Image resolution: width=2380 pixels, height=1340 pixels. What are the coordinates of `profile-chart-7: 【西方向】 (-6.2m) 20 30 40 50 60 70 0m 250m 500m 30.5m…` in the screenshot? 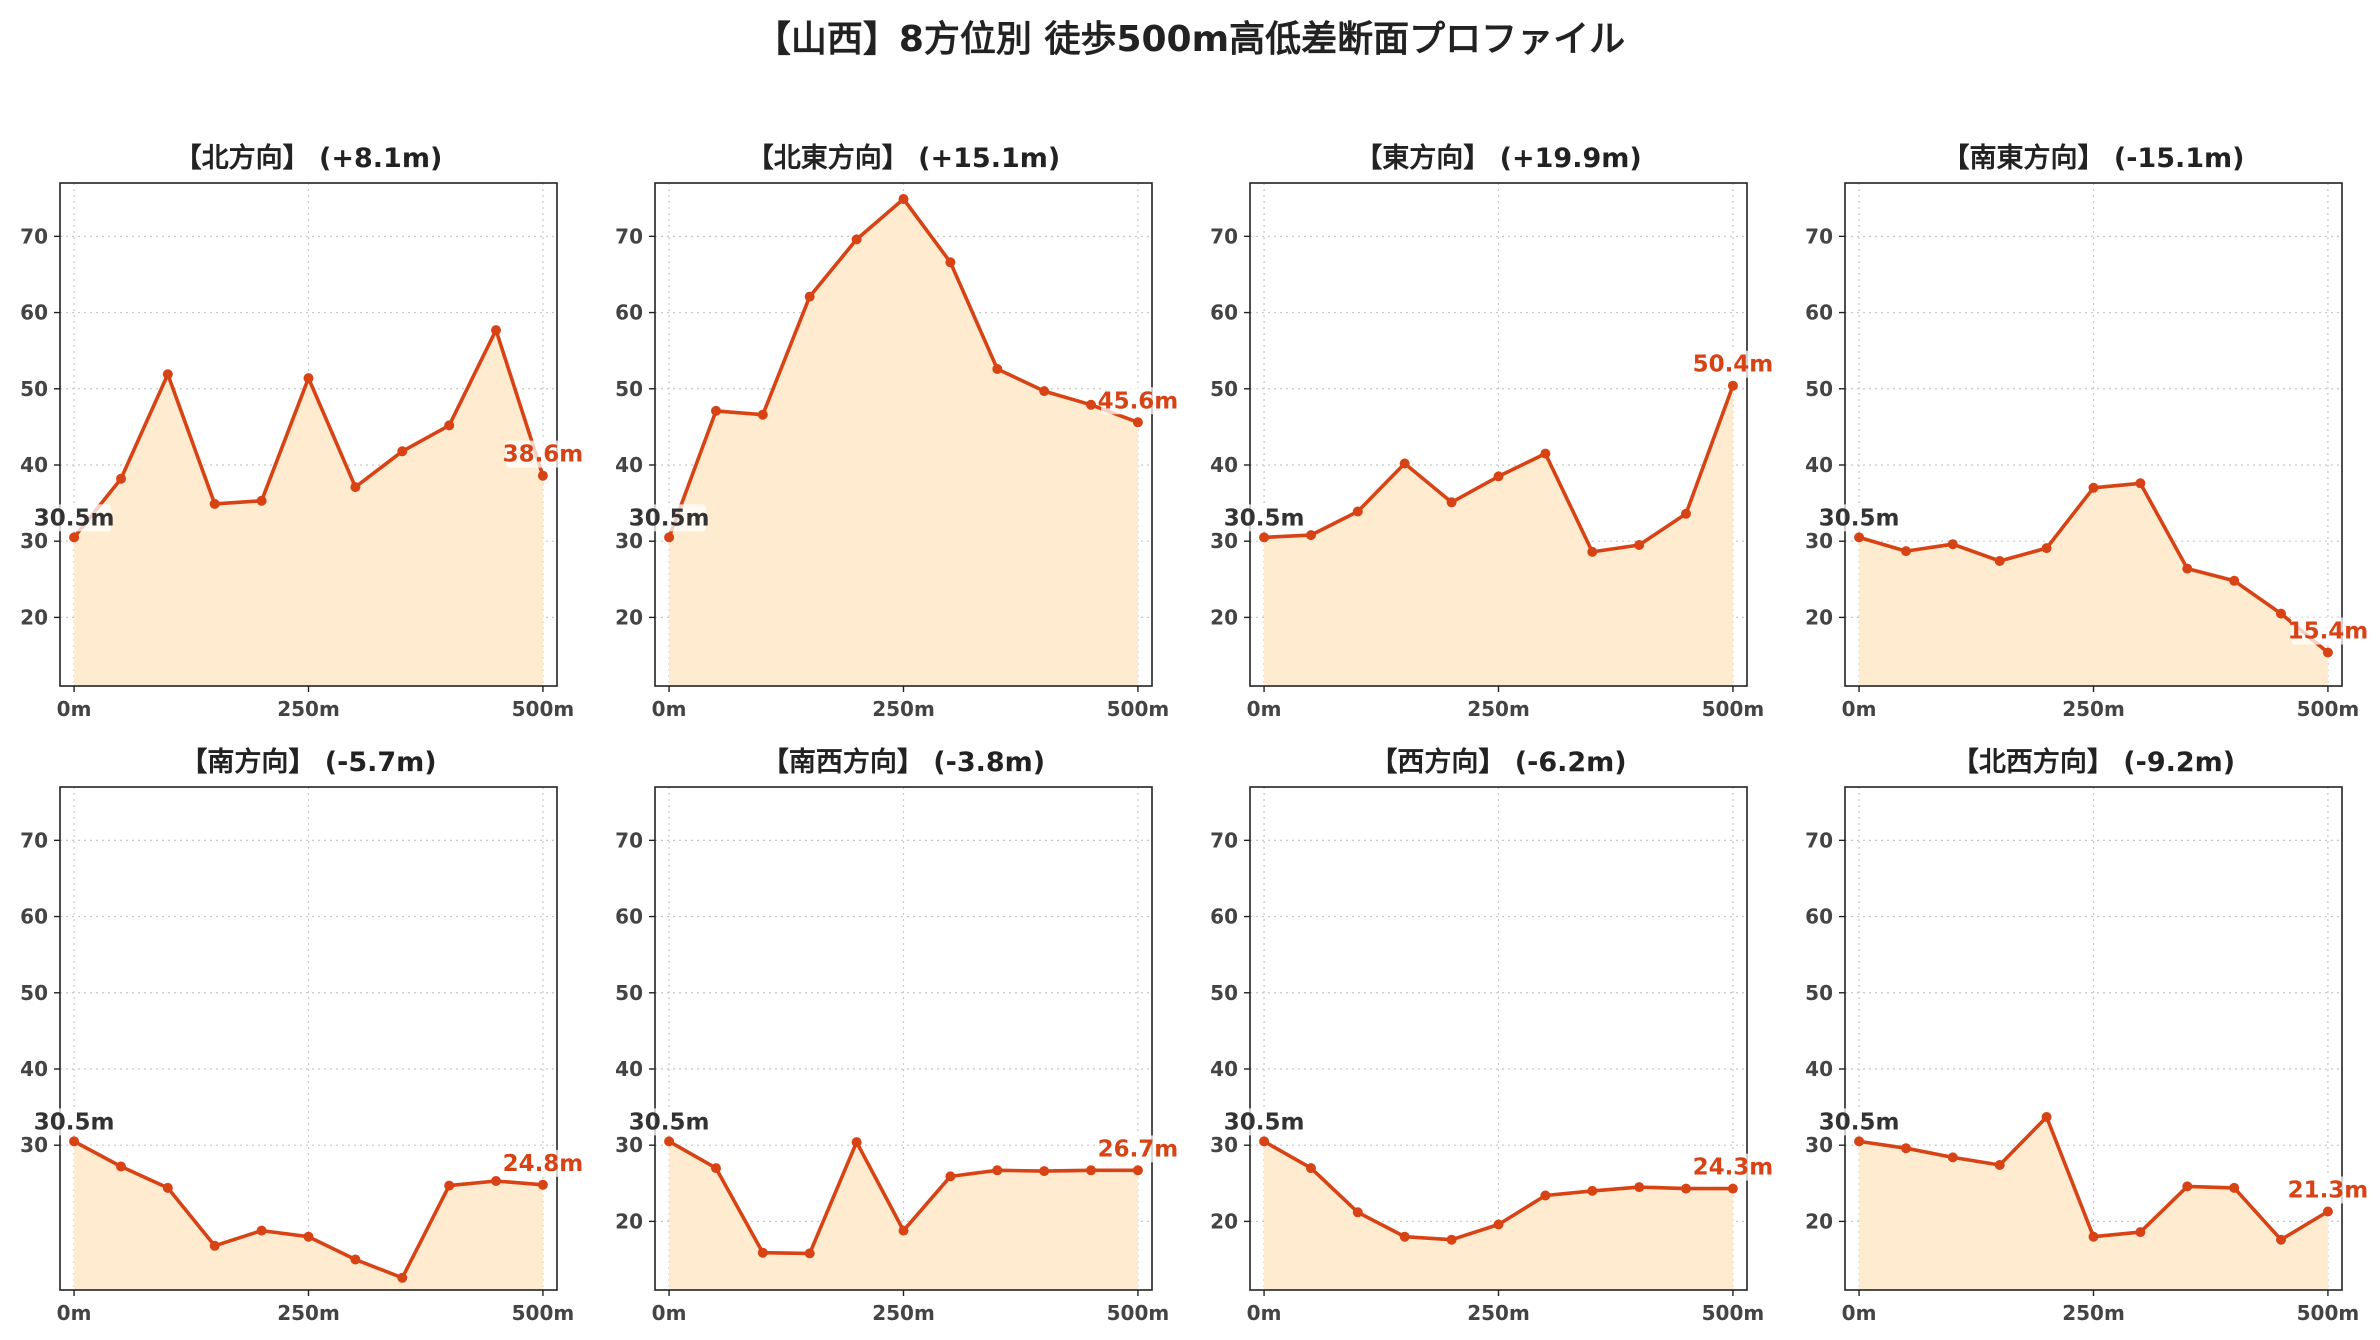 It's located at (1491, 1035).